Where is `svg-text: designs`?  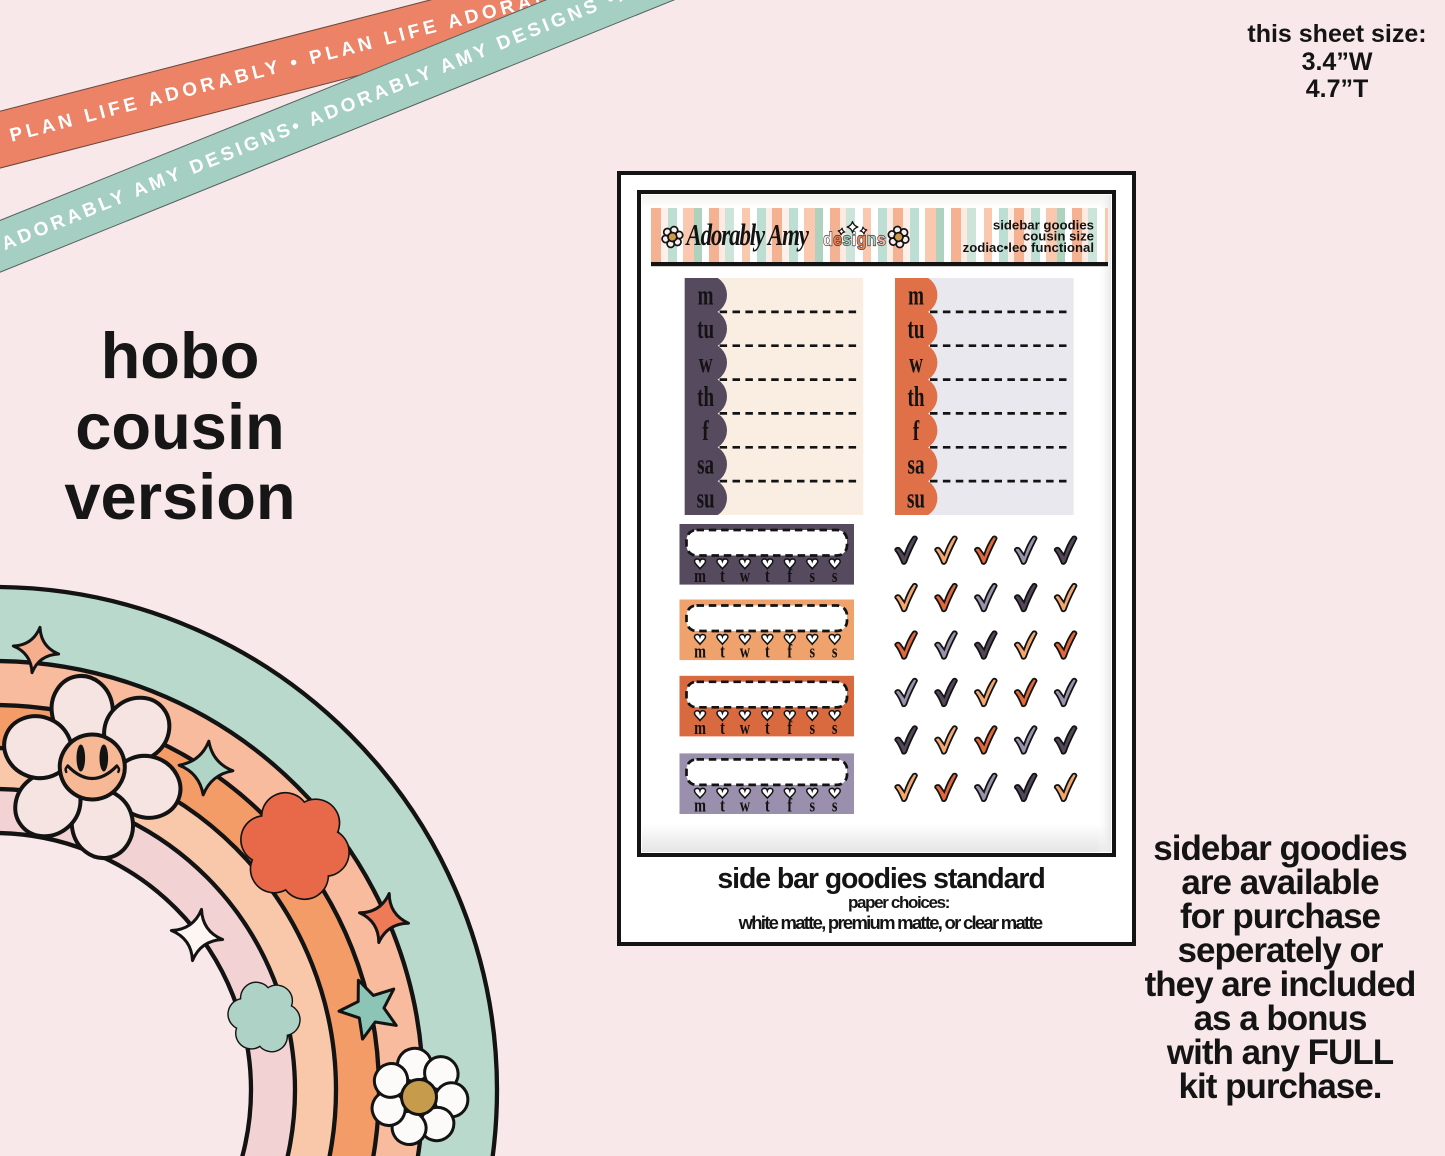 svg-text: designs is located at coordinates (854, 238).